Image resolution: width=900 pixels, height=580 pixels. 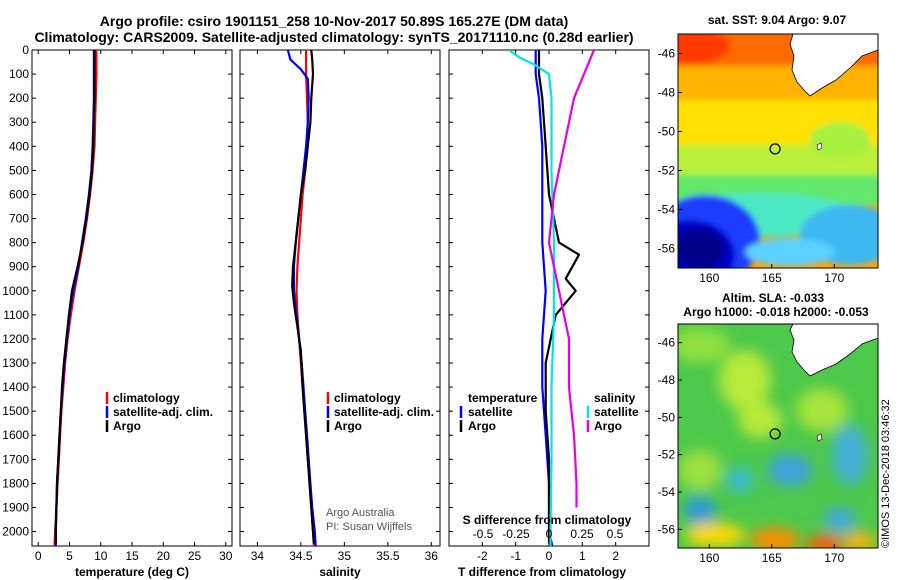 I want to click on argo-australia-credit: Argo Australia, so click(x=360, y=513).